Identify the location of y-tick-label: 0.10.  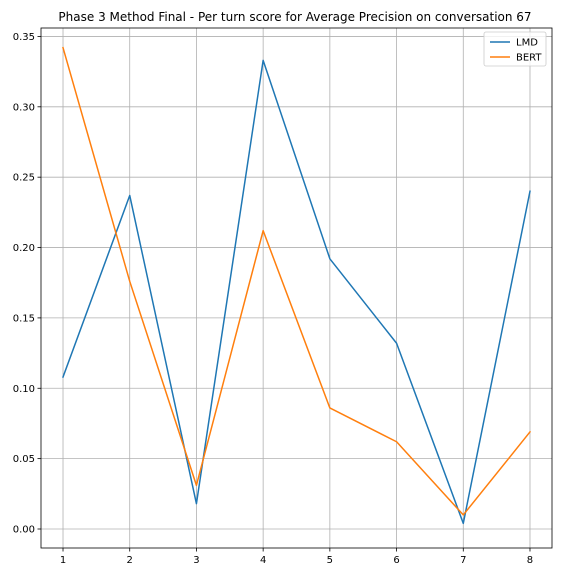
(24, 389).